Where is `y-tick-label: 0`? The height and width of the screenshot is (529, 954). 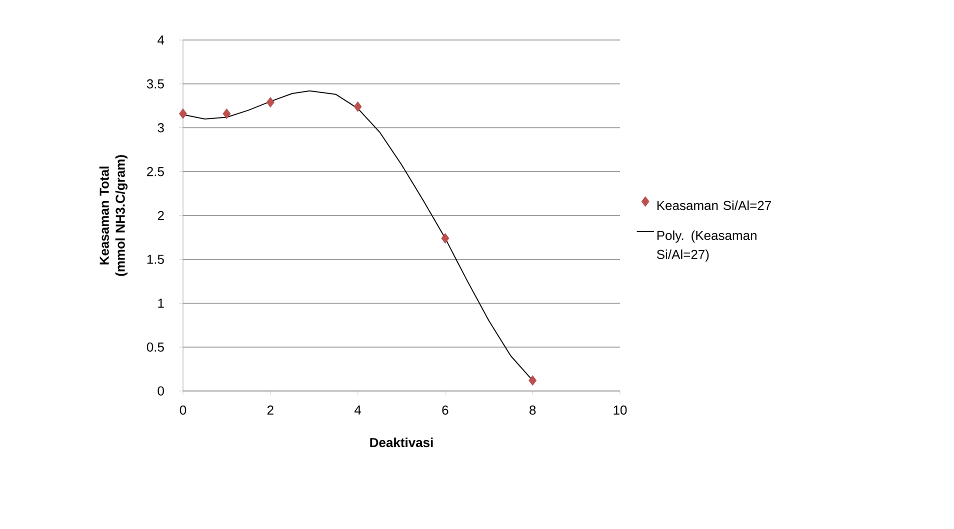
y-tick-label: 0 is located at coordinates (161, 391).